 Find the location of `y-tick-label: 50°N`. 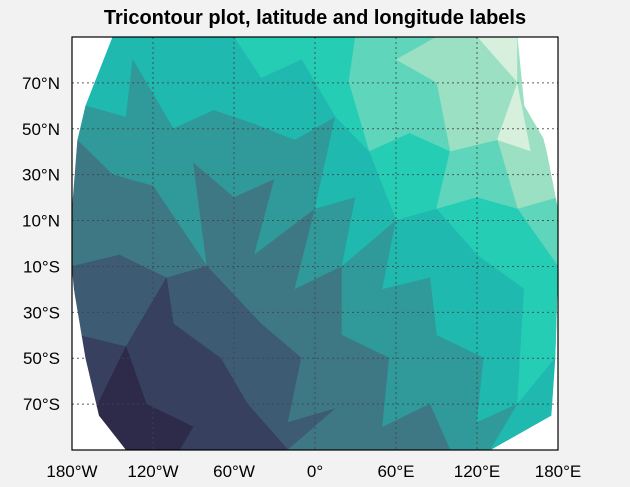

y-tick-label: 50°N is located at coordinates (41, 129).